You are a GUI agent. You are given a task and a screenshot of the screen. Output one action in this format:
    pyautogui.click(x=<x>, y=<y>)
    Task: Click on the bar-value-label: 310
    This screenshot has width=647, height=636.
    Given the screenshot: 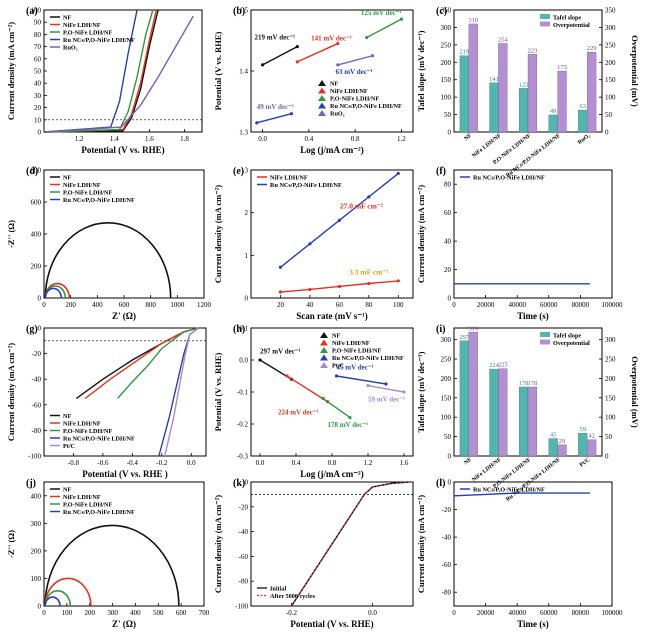 What is the action you would take?
    pyautogui.click(x=473, y=20)
    